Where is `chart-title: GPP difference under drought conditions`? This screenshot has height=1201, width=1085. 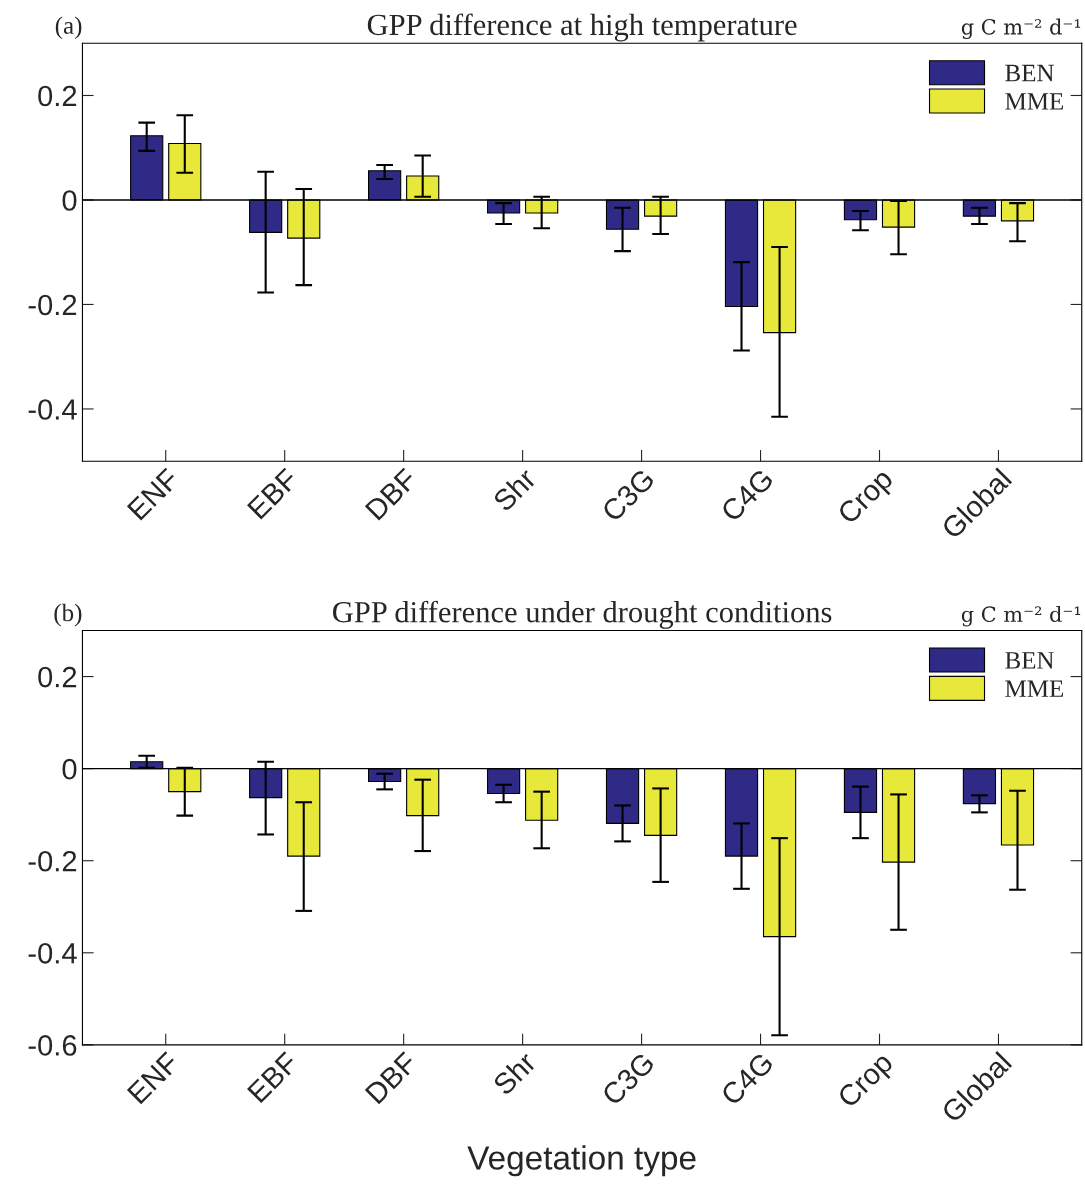 chart-title: GPP difference under drought conditions is located at coordinates (582, 614).